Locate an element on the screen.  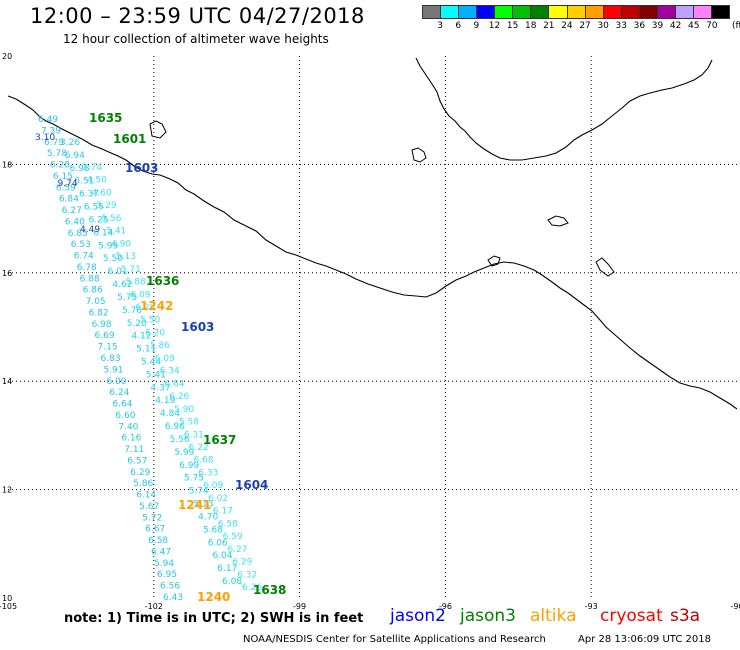
gulf-of-mexico-coastline is located at coordinates (564, 109).